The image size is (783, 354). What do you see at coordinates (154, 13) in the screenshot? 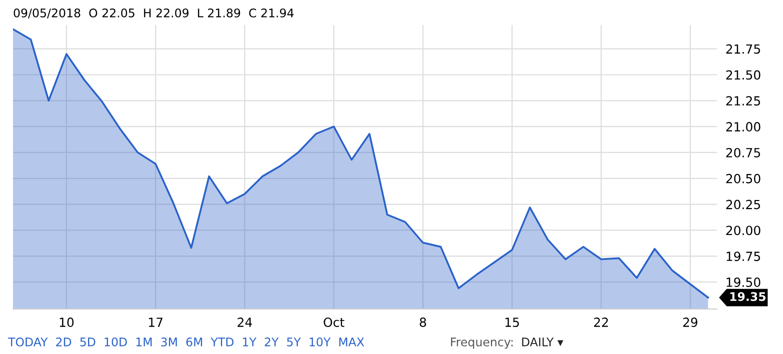
I see `text: 09/05/2018 O 22.05 H 22.09 L 21.89 C 21.94` at bounding box center [154, 13].